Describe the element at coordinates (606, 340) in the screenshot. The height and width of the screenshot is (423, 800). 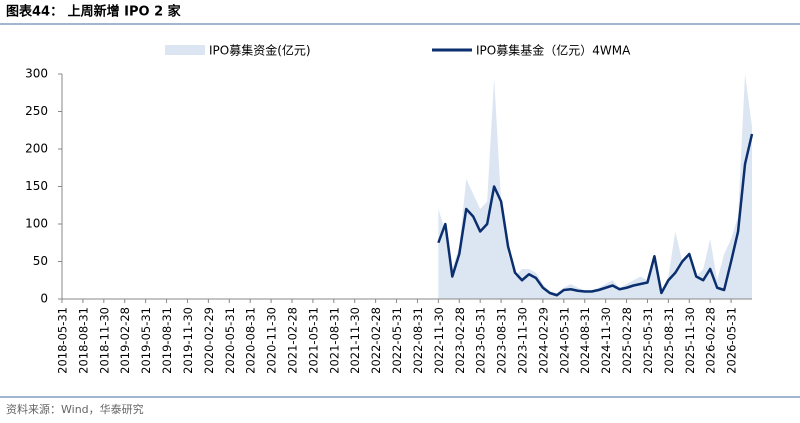
I see `x-tick-label: 2024-11-30` at that location.